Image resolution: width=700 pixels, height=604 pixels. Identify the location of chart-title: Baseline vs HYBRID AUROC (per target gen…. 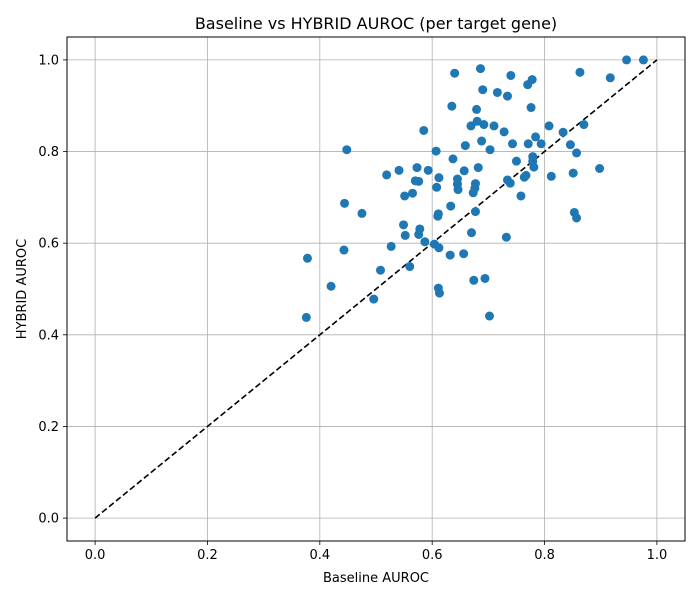
(376, 23).